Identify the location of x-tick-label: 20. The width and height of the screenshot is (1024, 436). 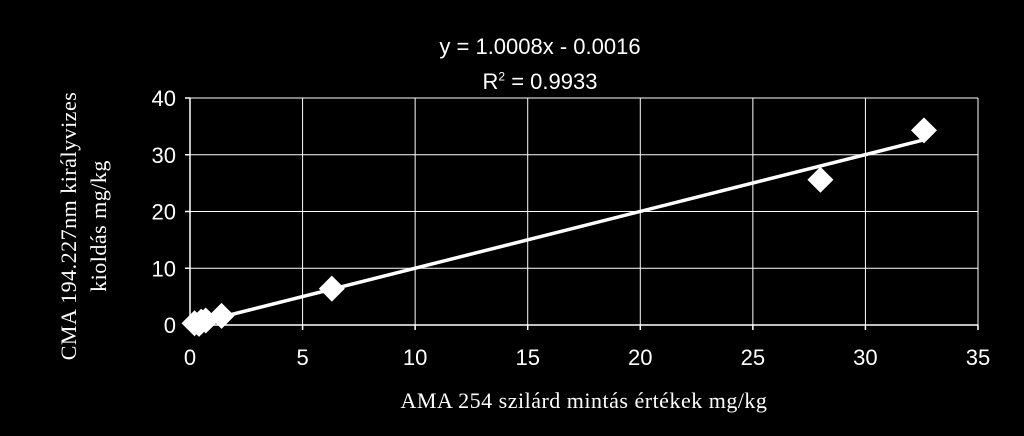
(640, 357).